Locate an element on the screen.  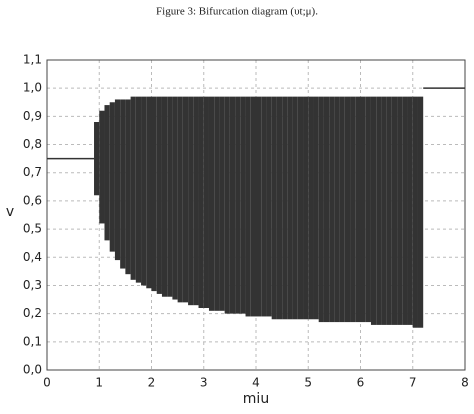
y-tick-label: 0,9 is located at coordinates (32, 116).